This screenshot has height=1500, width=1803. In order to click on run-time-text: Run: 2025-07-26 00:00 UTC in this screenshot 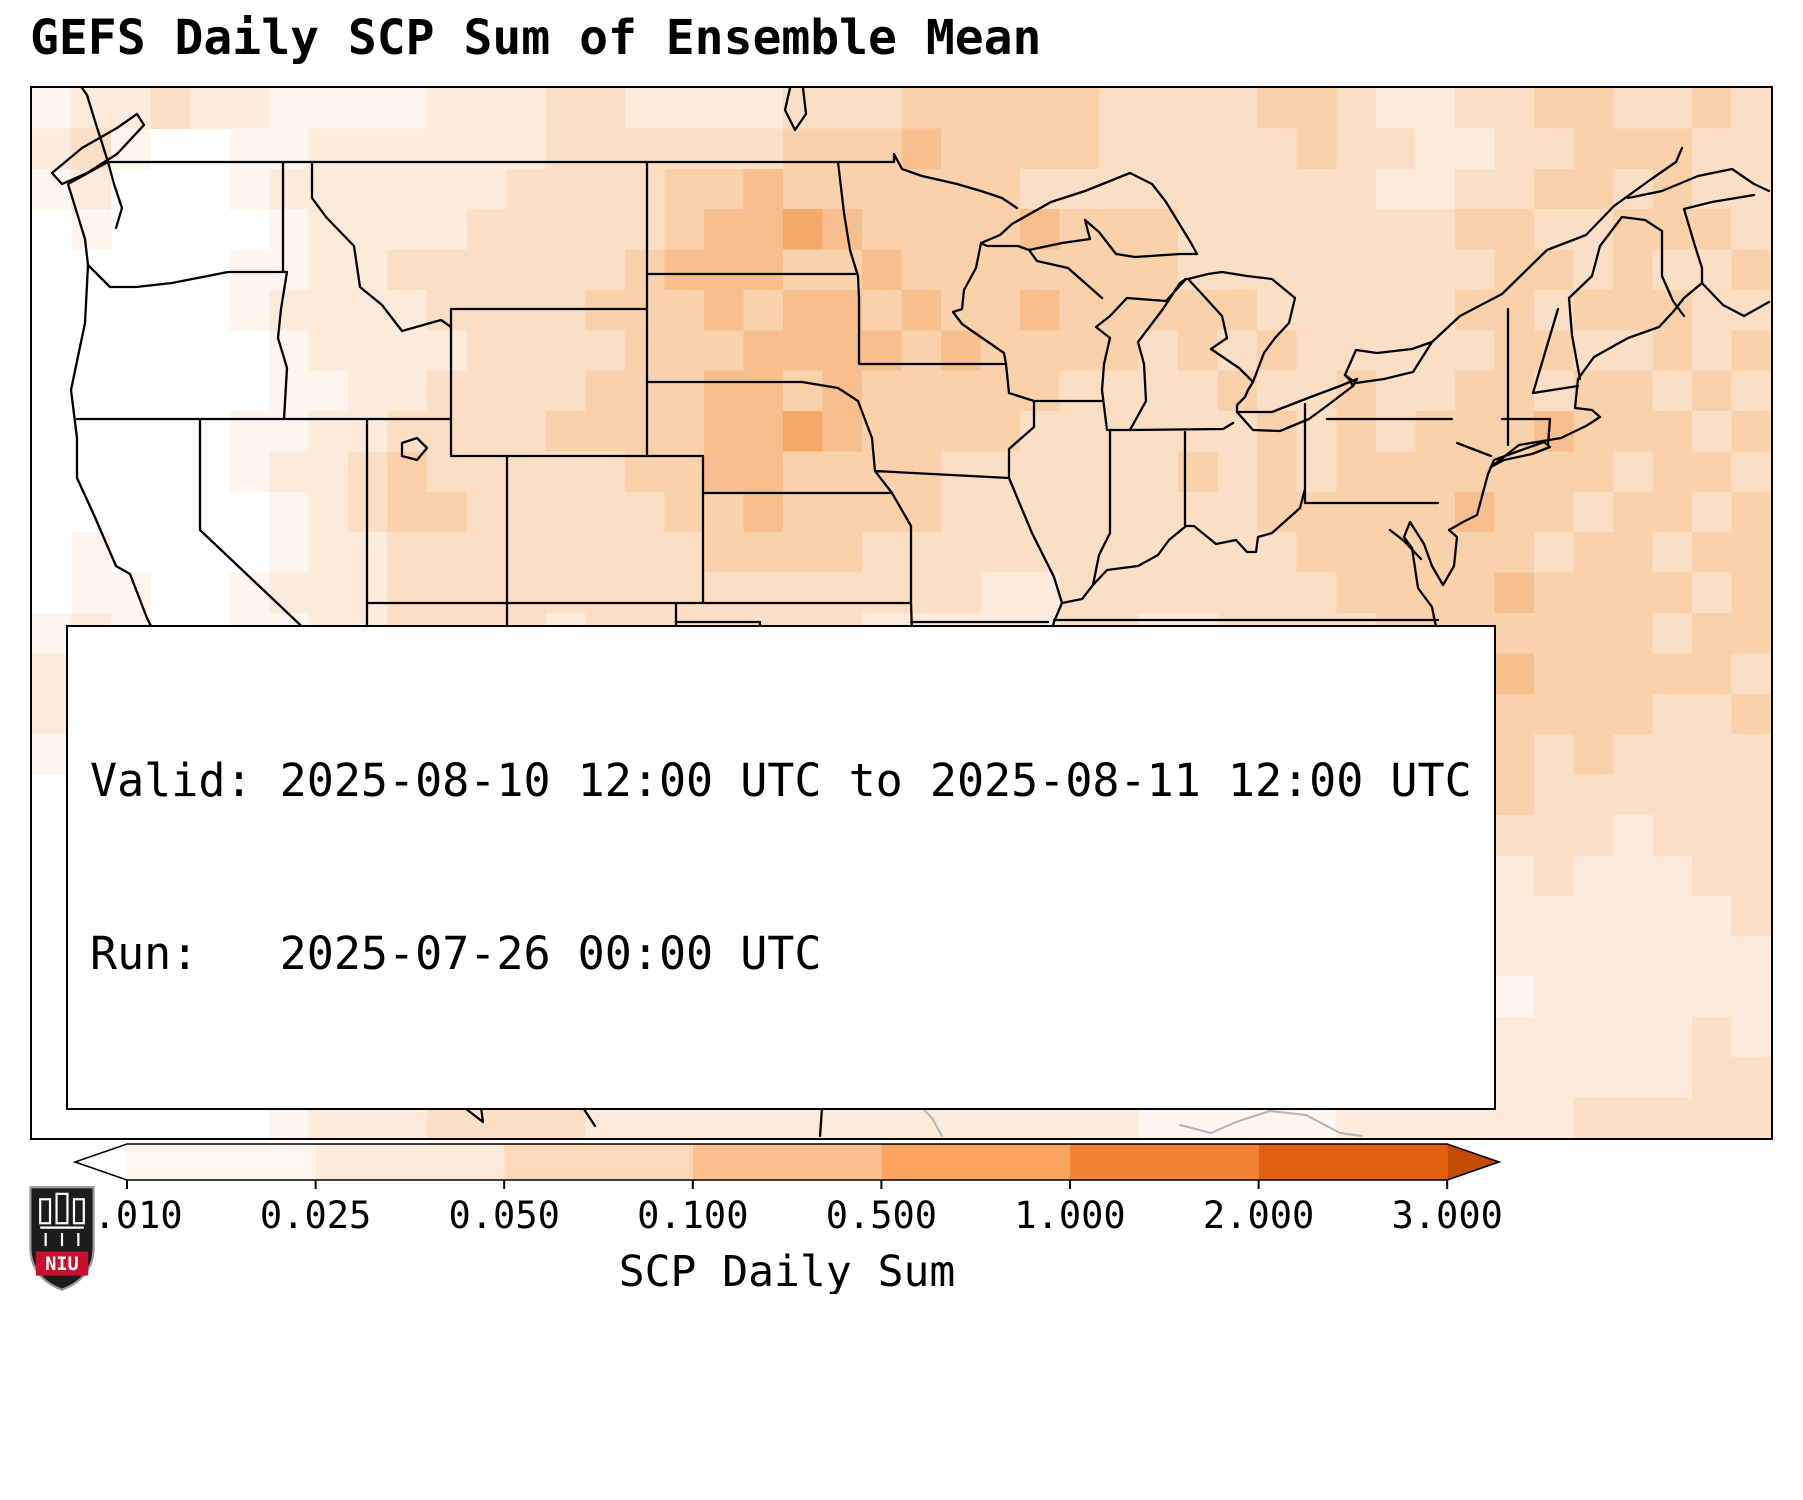, I will do `click(456, 954)`.